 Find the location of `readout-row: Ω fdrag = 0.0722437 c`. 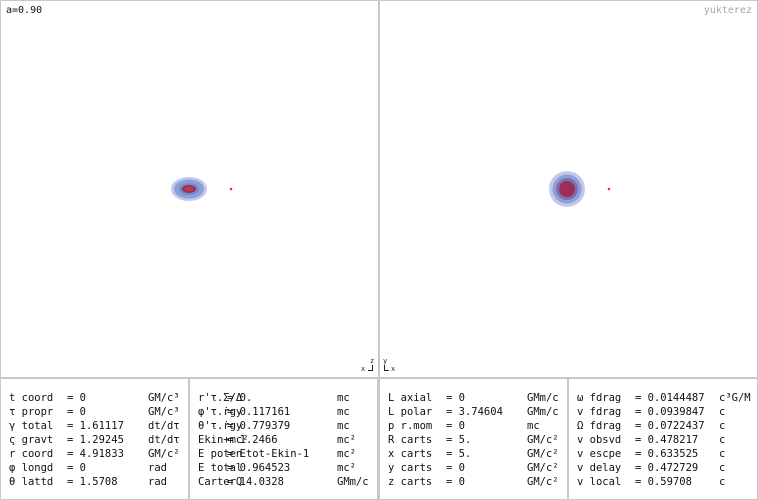

readout-row: Ω fdrag = 0.0722437 c is located at coordinates (667, 426).